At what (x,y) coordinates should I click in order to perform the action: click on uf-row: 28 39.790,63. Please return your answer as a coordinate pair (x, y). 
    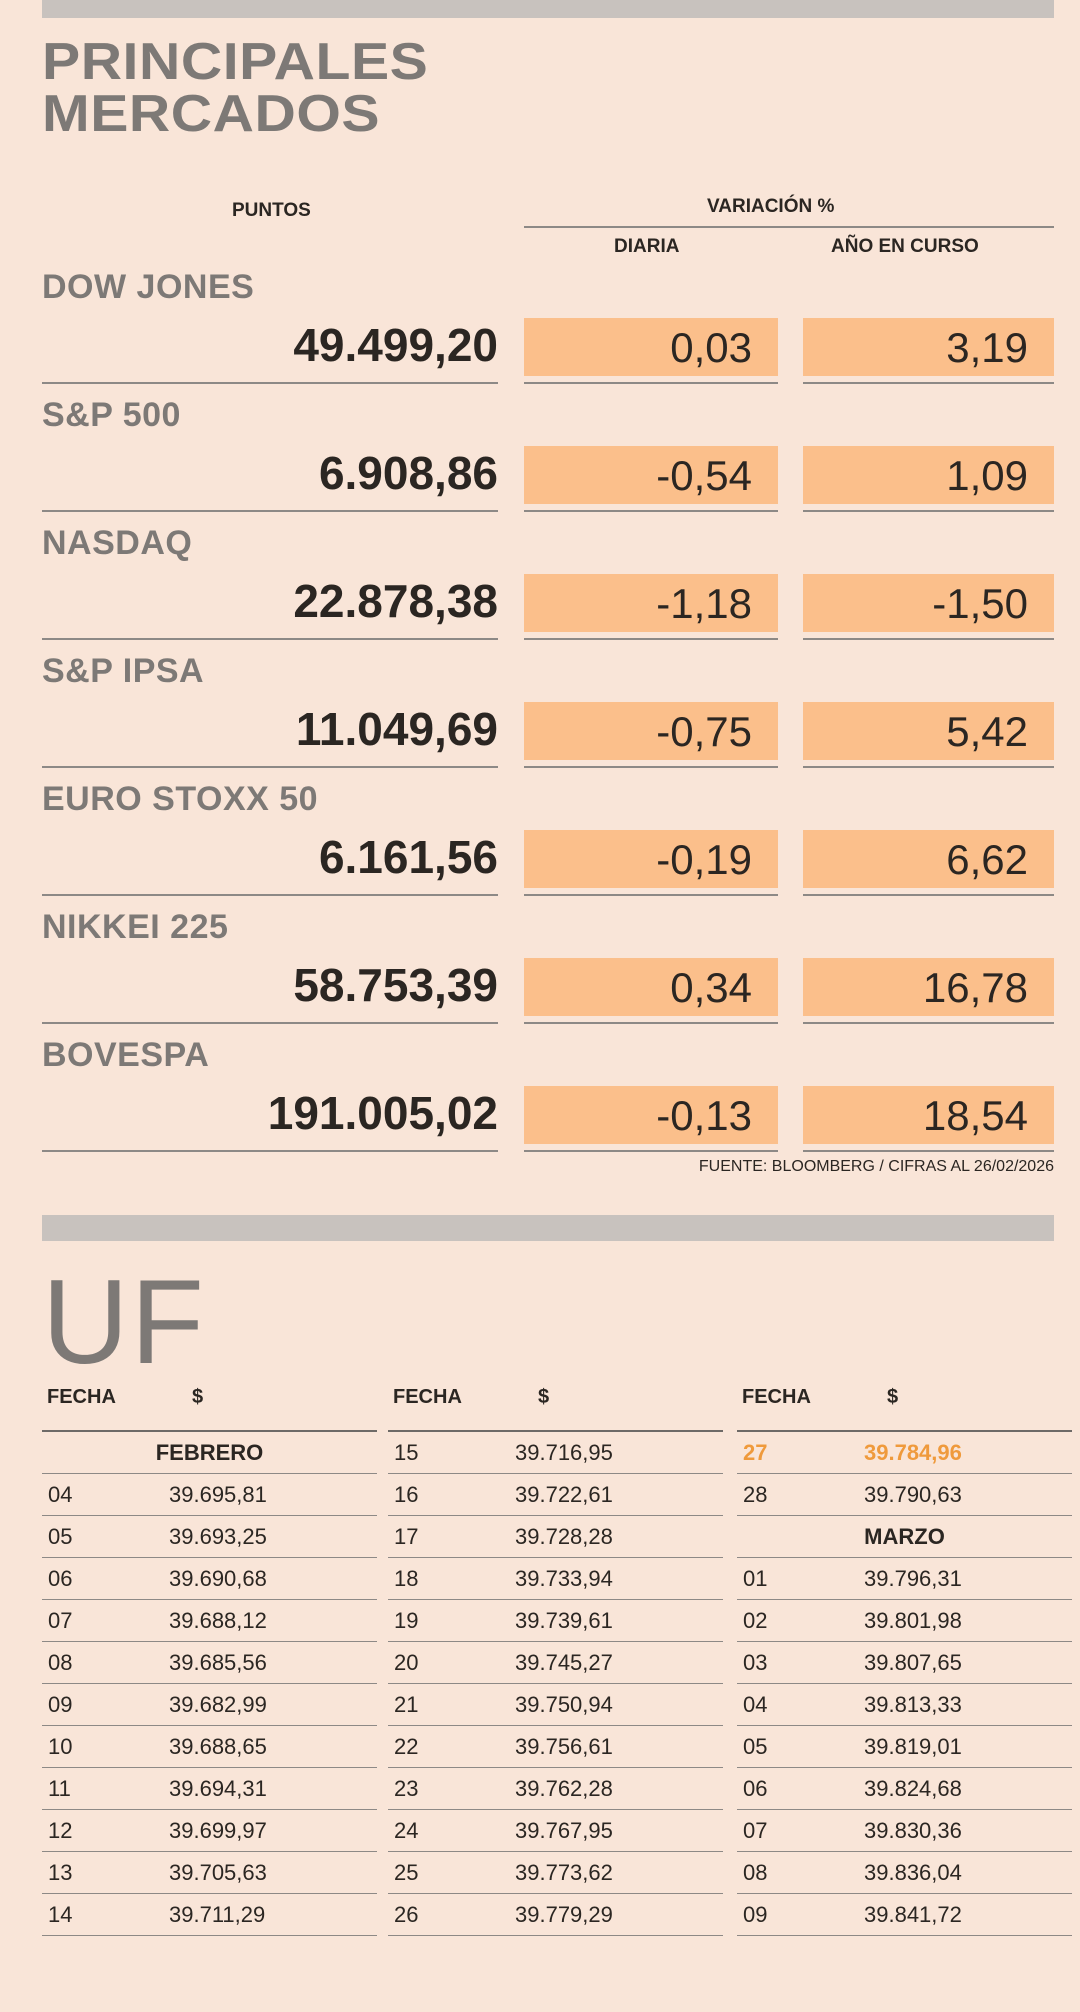
    Looking at the image, I should click on (904, 1495).